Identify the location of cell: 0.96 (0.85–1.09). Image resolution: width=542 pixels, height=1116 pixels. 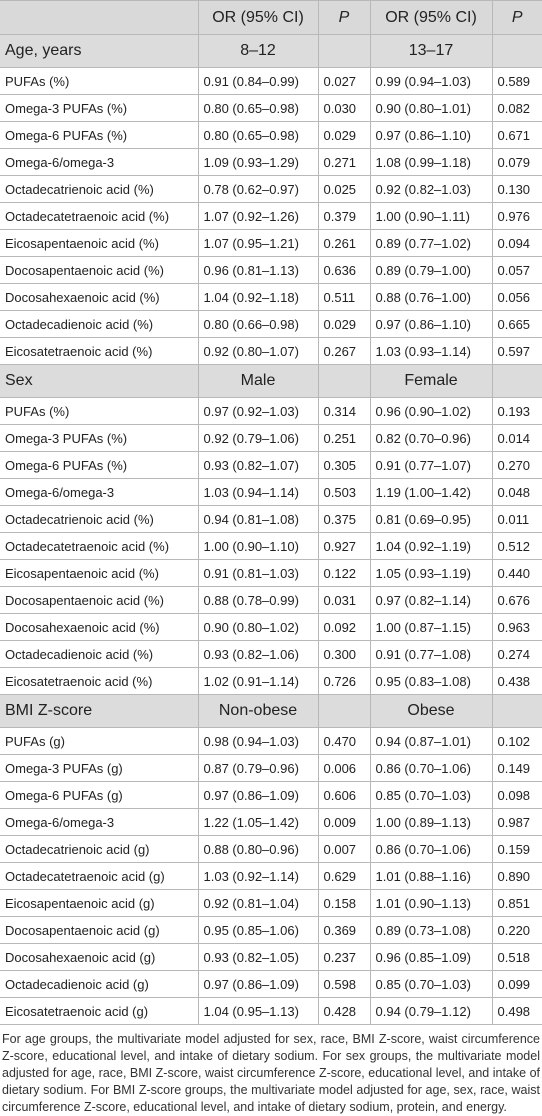
(431, 957).